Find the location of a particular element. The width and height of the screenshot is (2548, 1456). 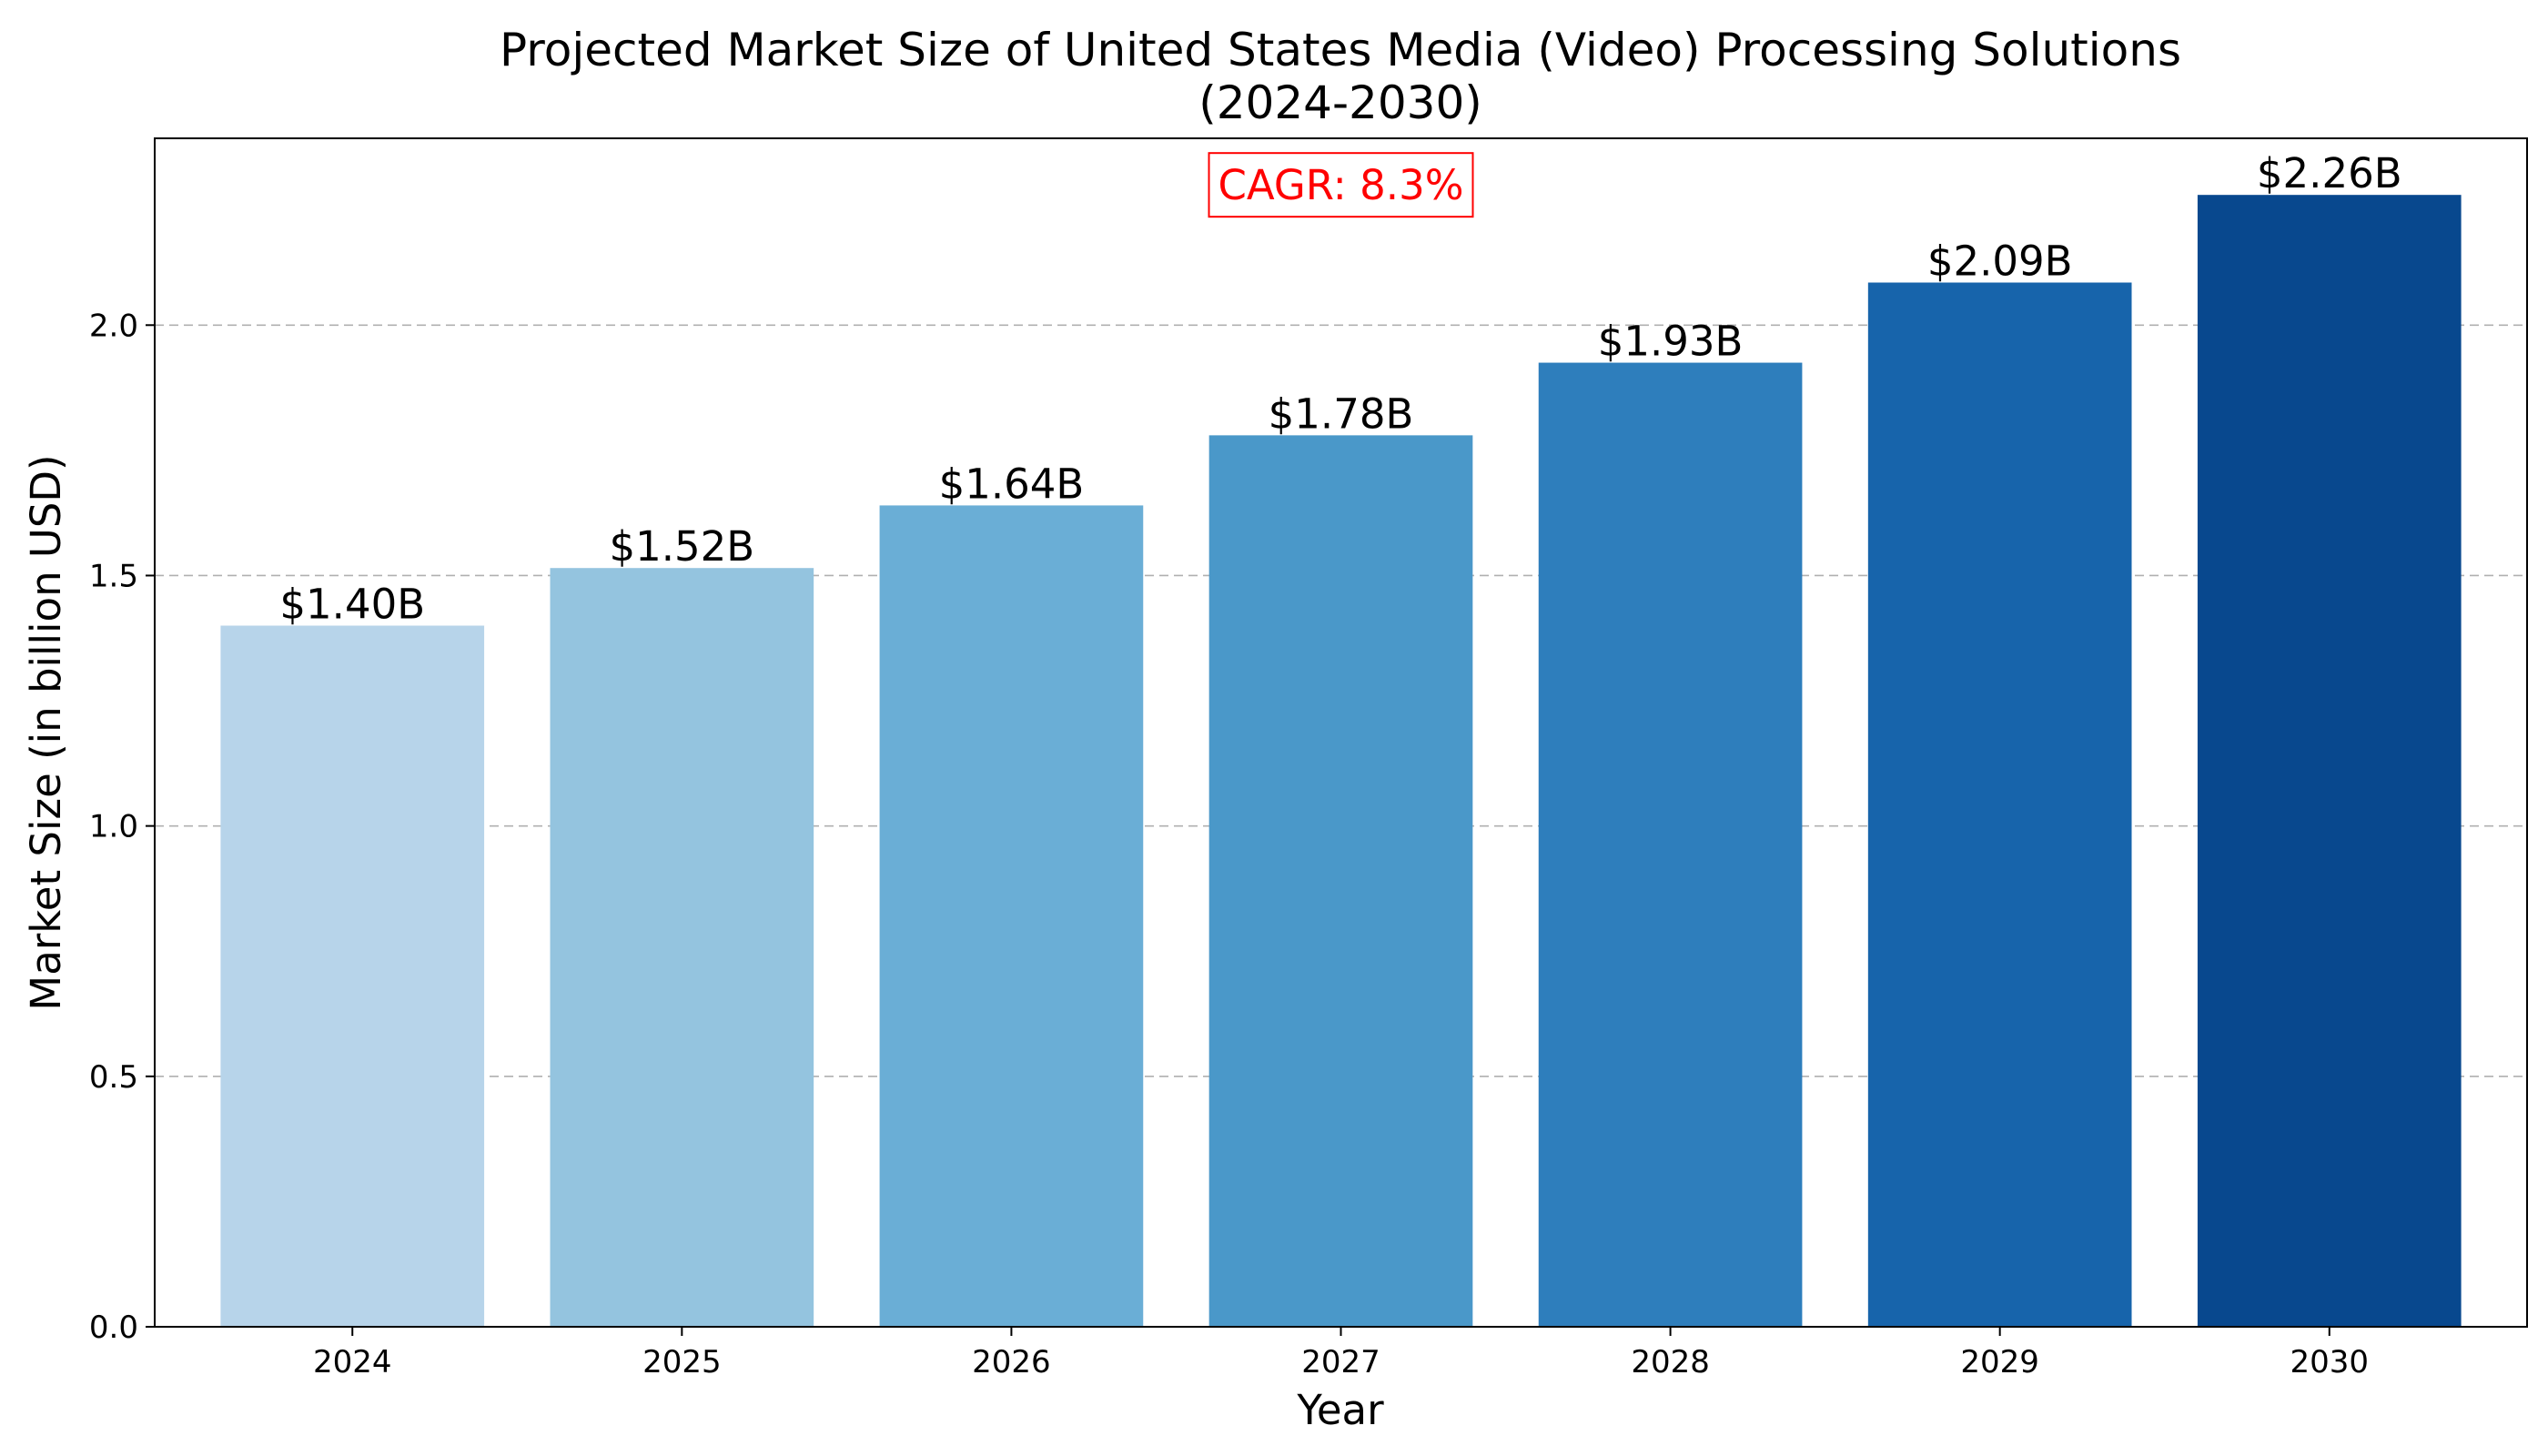

chart-title-line-2: (2024-2030) is located at coordinates (1340, 103).